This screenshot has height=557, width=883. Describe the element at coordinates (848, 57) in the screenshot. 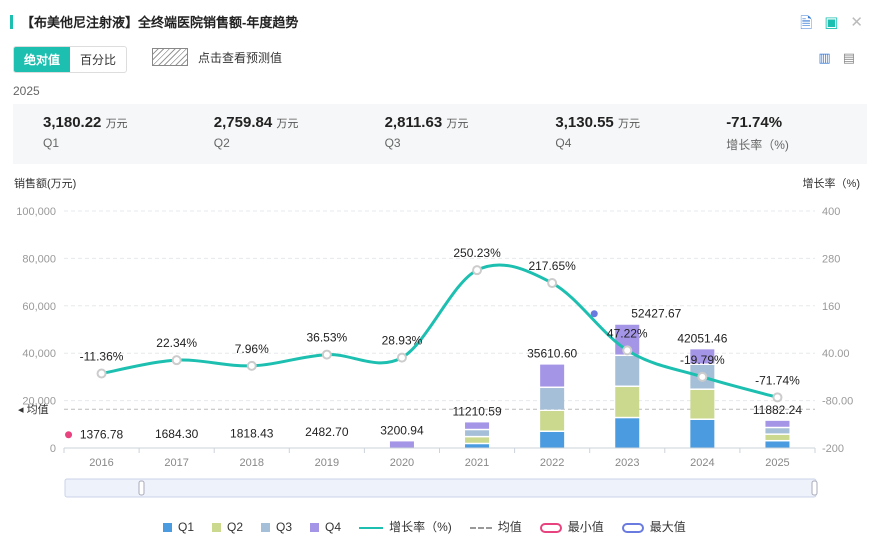

I see `document-icon: ▤` at that location.